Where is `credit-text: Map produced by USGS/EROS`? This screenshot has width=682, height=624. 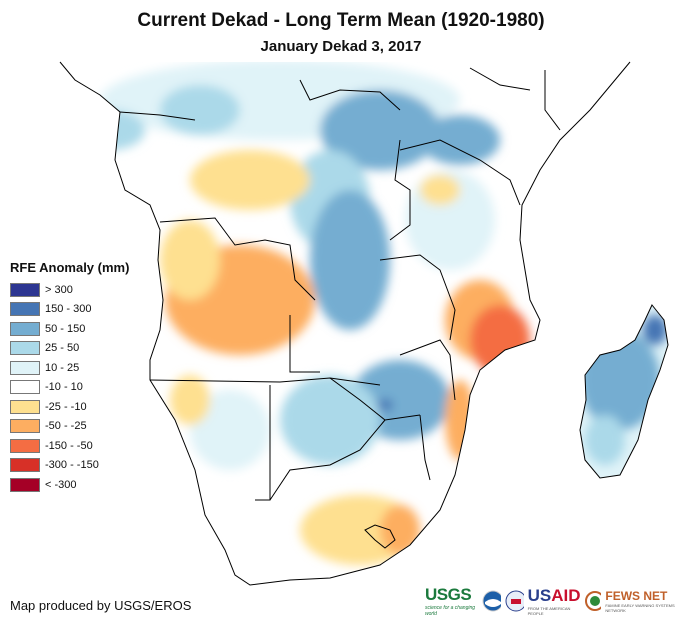
credit-text: Map produced by USGS/EROS is located at coordinates (101, 605).